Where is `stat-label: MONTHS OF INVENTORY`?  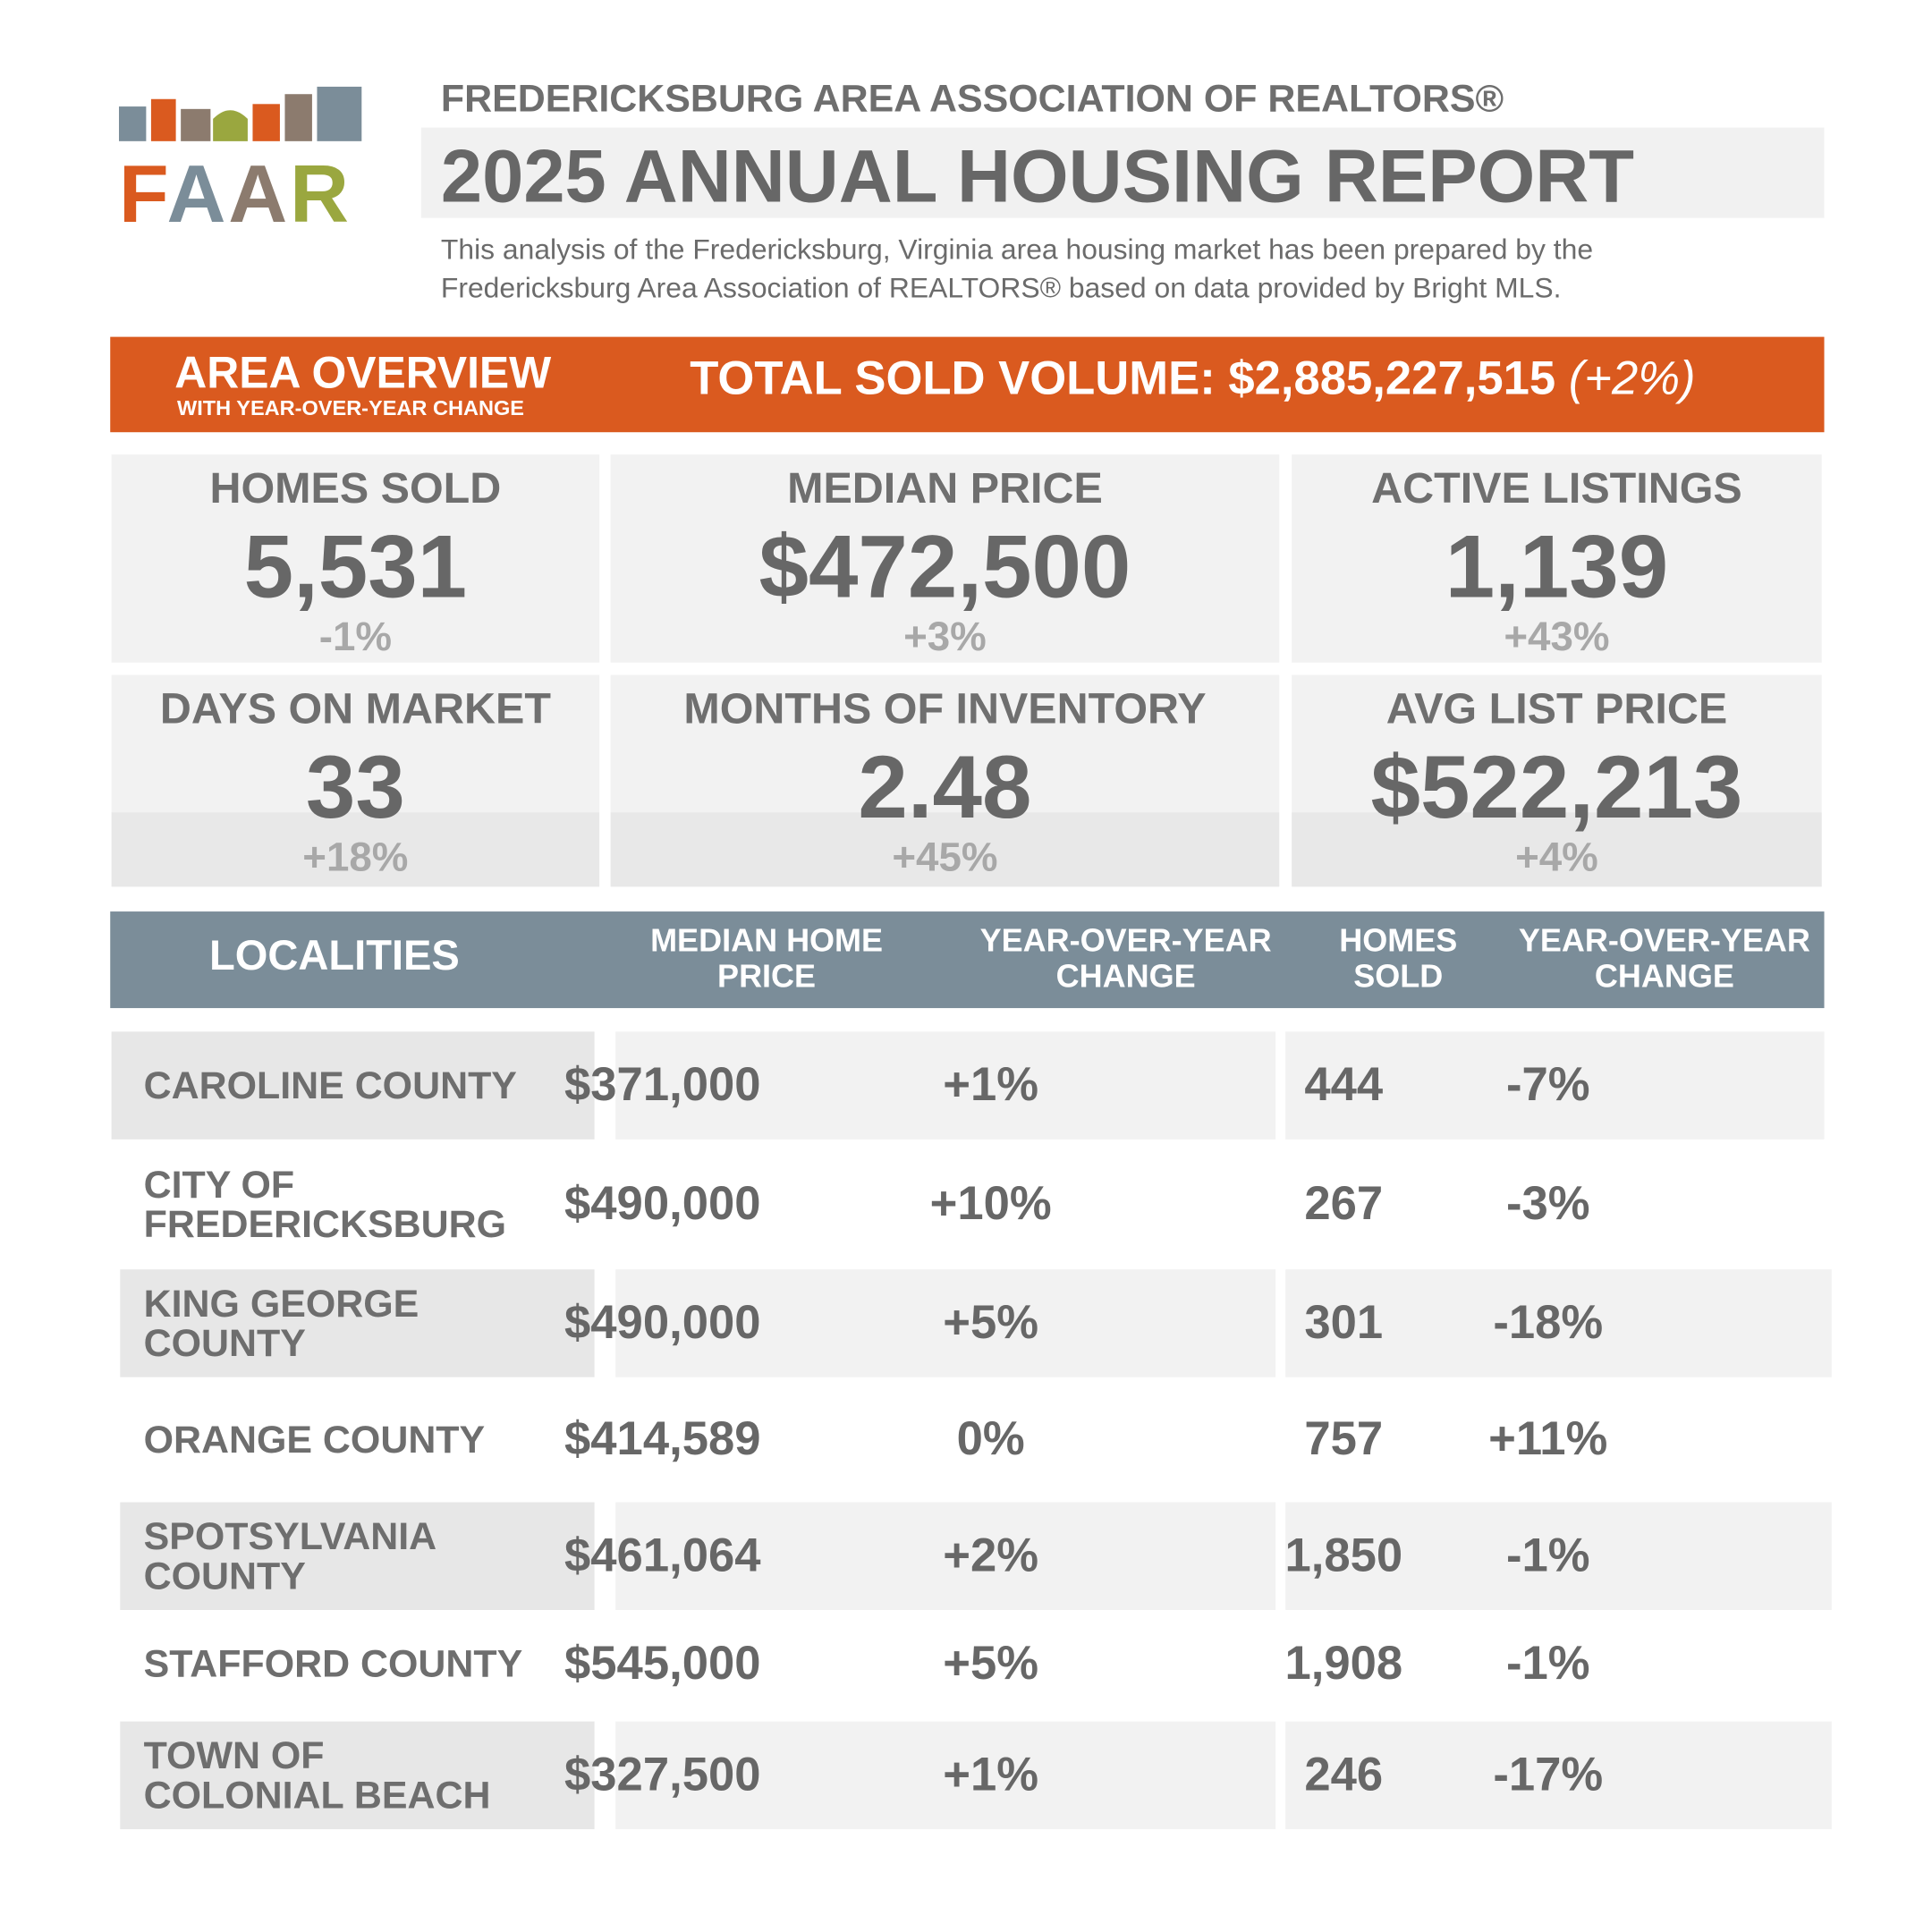
stat-label: MONTHS OF INVENTORY is located at coordinates (945, 708).